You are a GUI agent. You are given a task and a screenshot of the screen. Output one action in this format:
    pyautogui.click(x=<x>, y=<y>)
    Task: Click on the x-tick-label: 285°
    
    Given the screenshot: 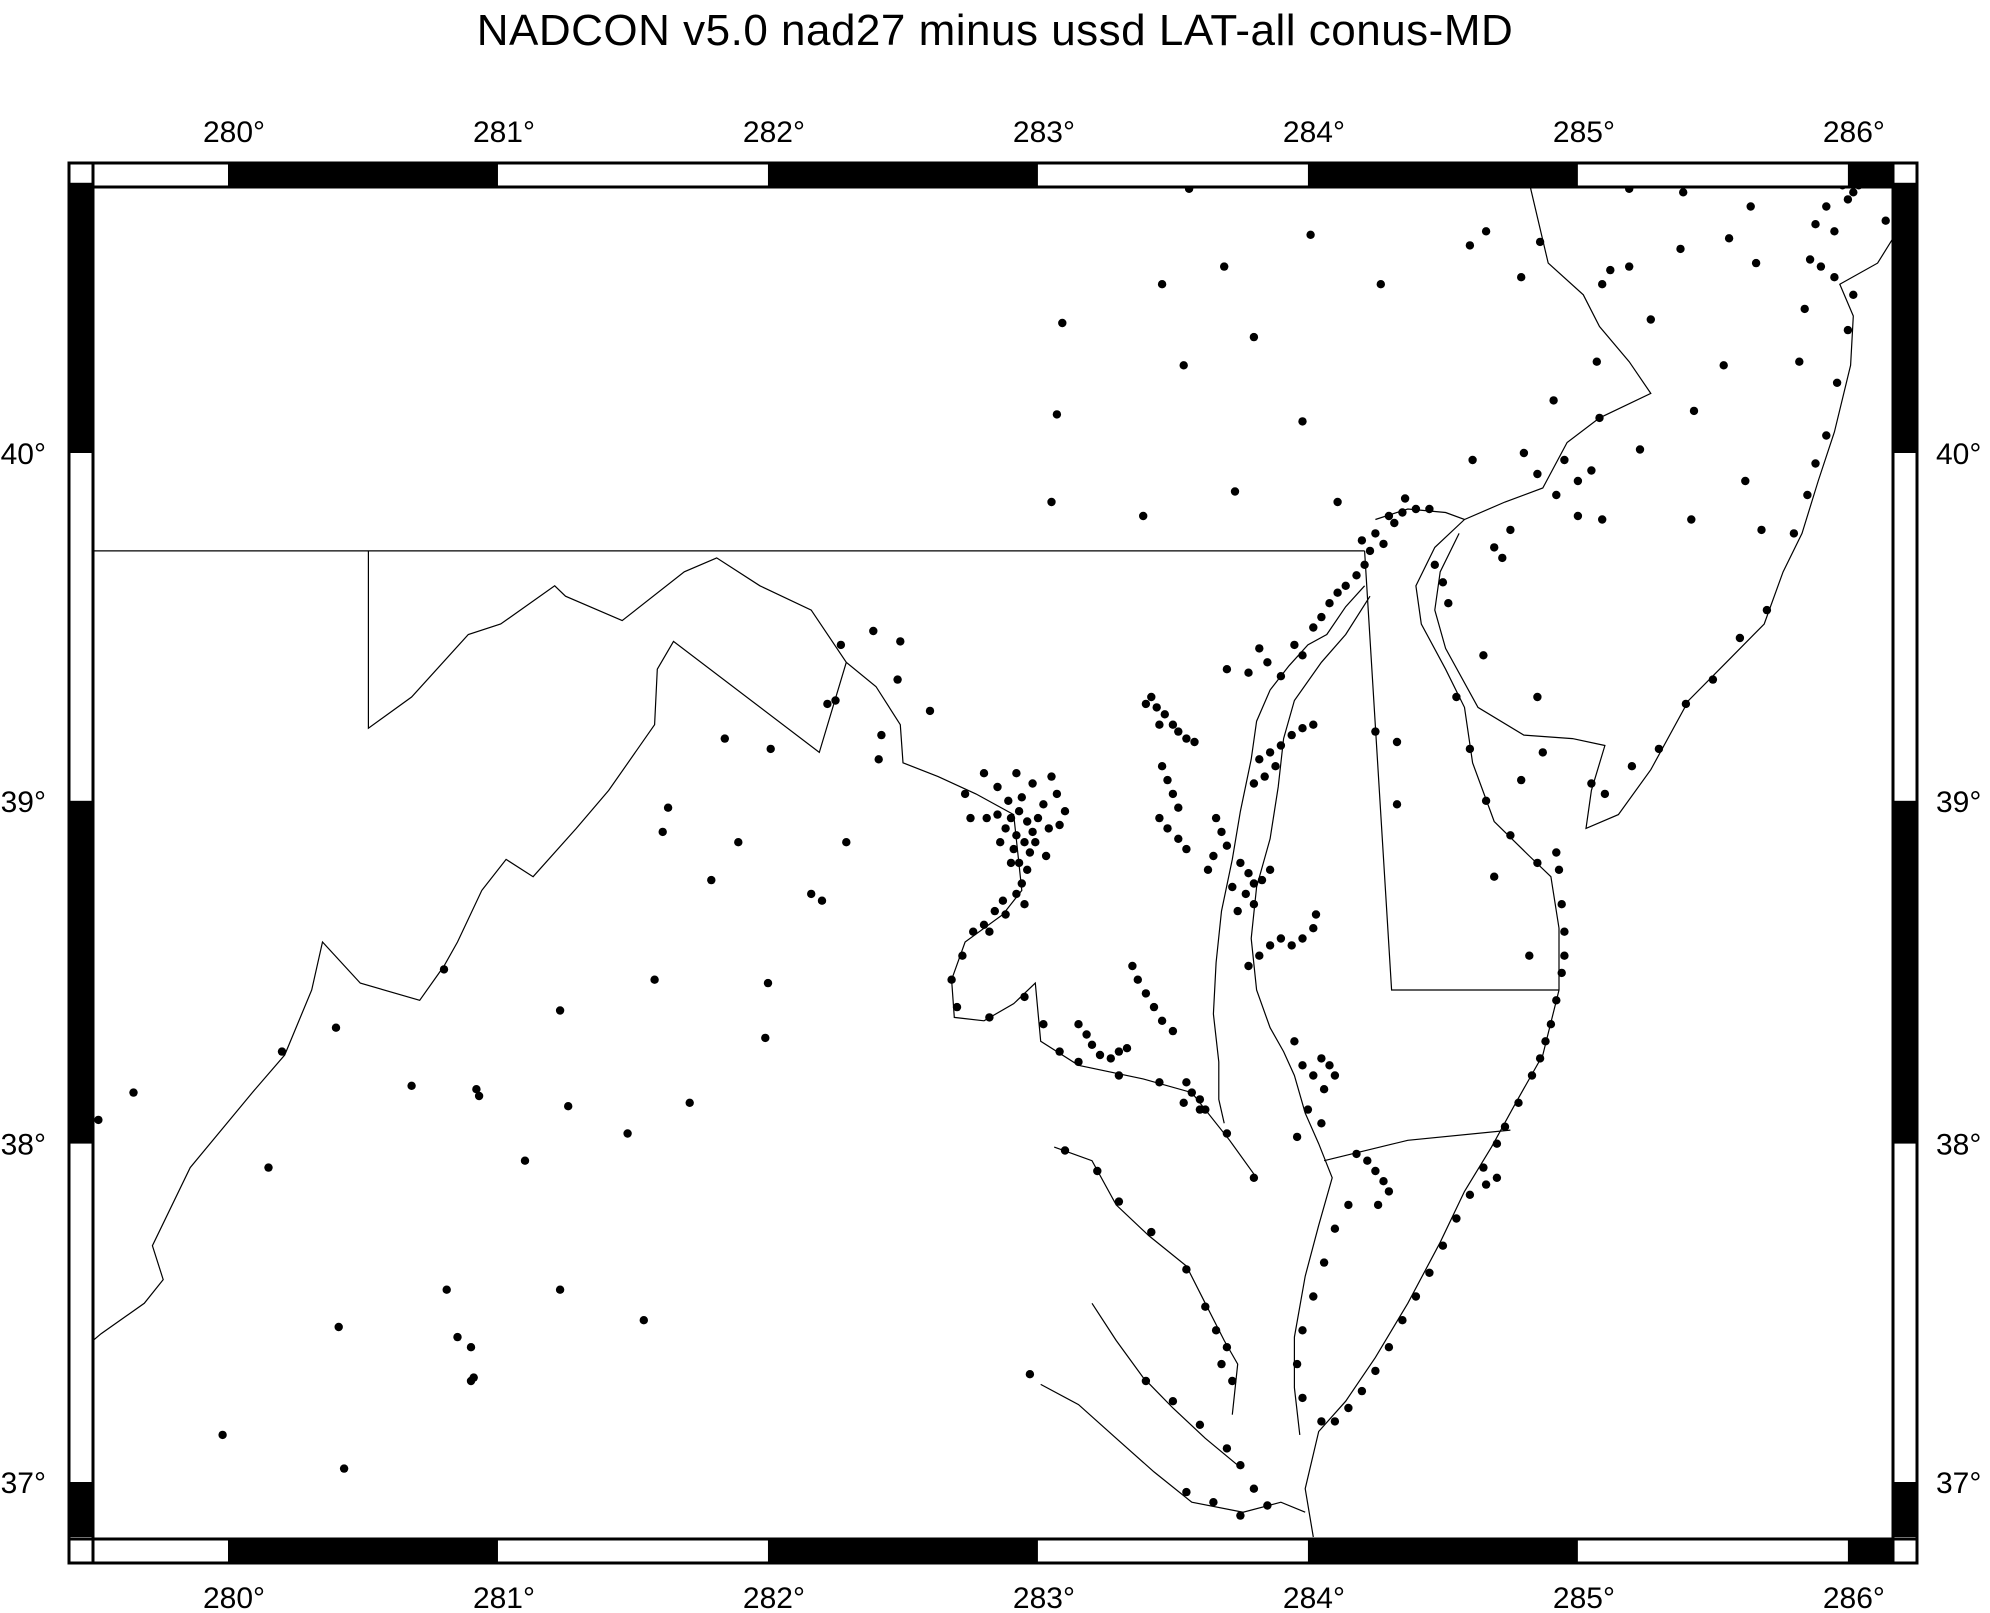 What is the action you would take?
    pyautogui.click(x=1584, y=1597)
    